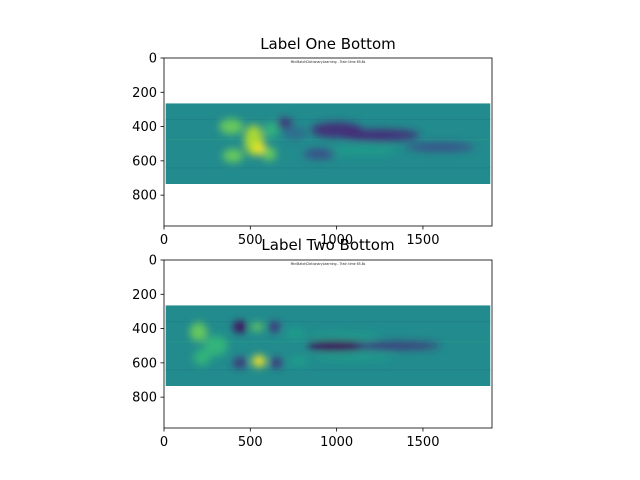 The width and height of the screenshot is (640, 480). I want to click on panel-title: Label One Bottom, so click(328, 44).